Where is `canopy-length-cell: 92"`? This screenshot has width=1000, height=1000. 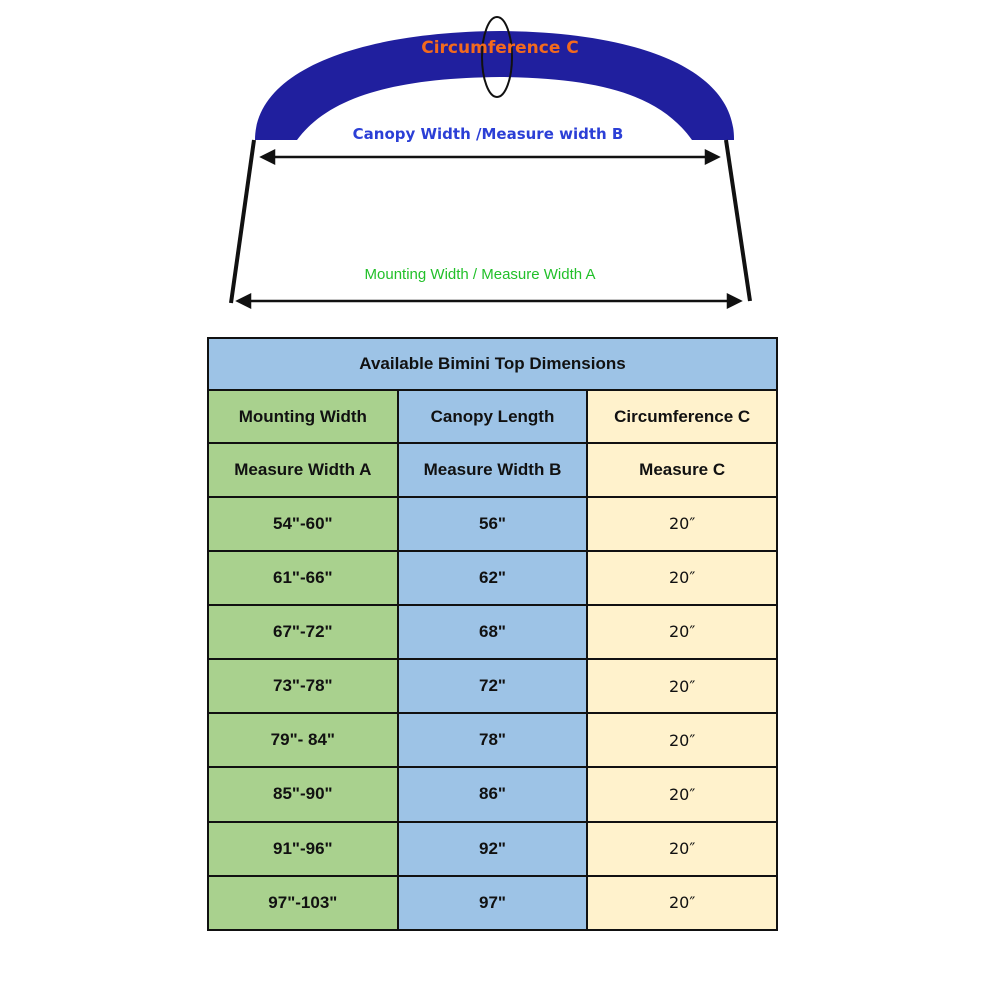
canopy-length-cell: 92" is located at coordinates (492, 848).